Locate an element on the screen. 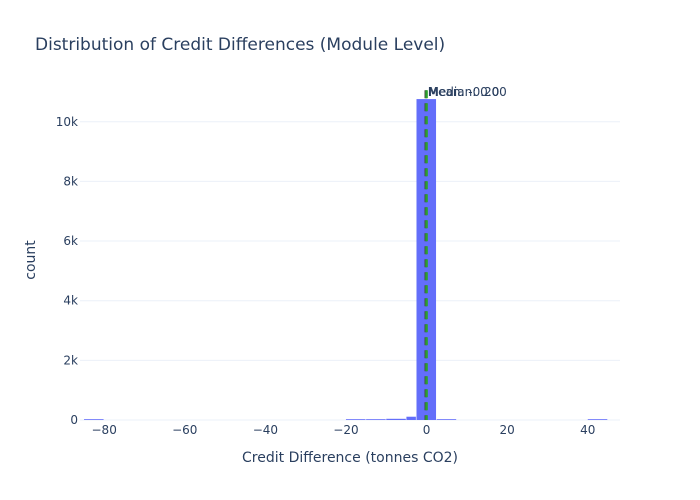  median-label: Median: 0.00 is located at coordinates (468, 92).